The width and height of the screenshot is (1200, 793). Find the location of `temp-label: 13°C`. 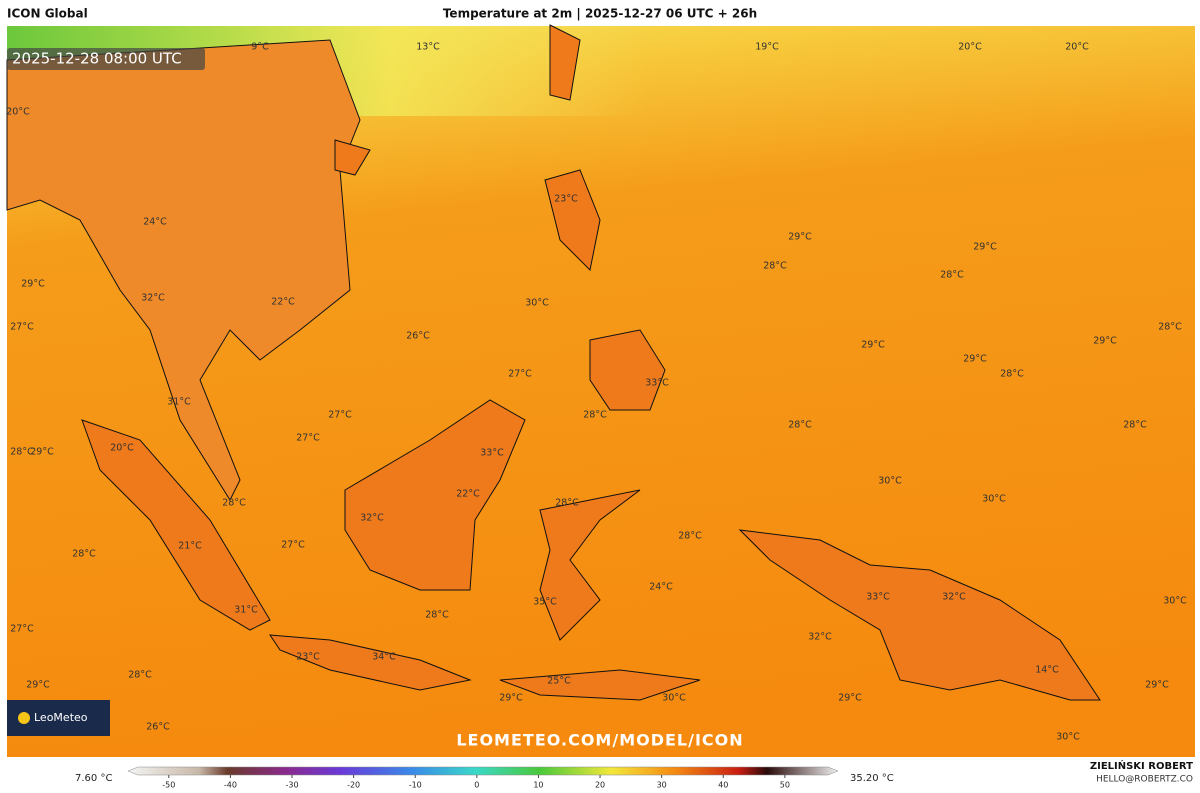

temp-label: 13°C is located at coordinates (428, 47).